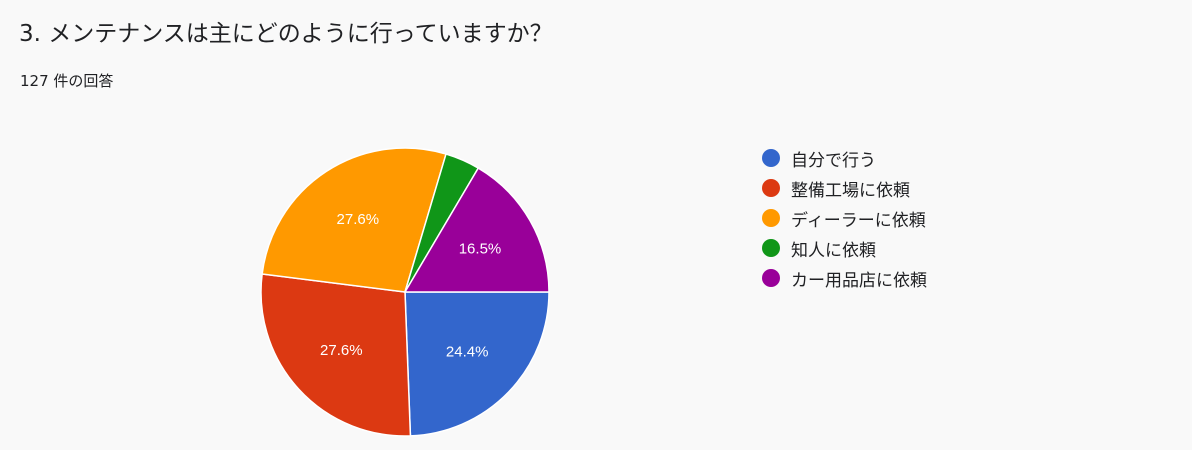  What do you see at coordinates (833, 250) in the screenshot?
I see `legend-label: 知人に依頼` at bounding box center [833, 250].